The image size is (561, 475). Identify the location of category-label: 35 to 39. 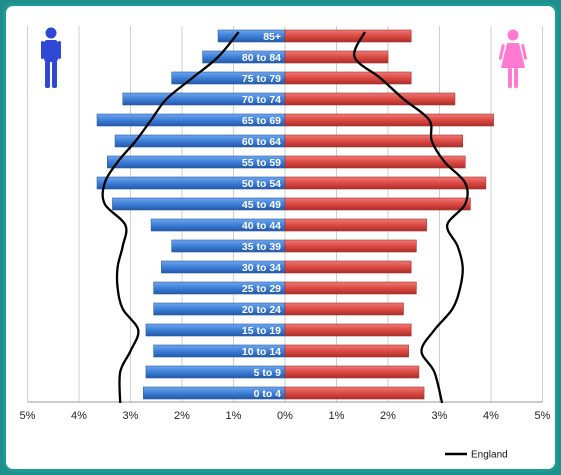
(261, 247).